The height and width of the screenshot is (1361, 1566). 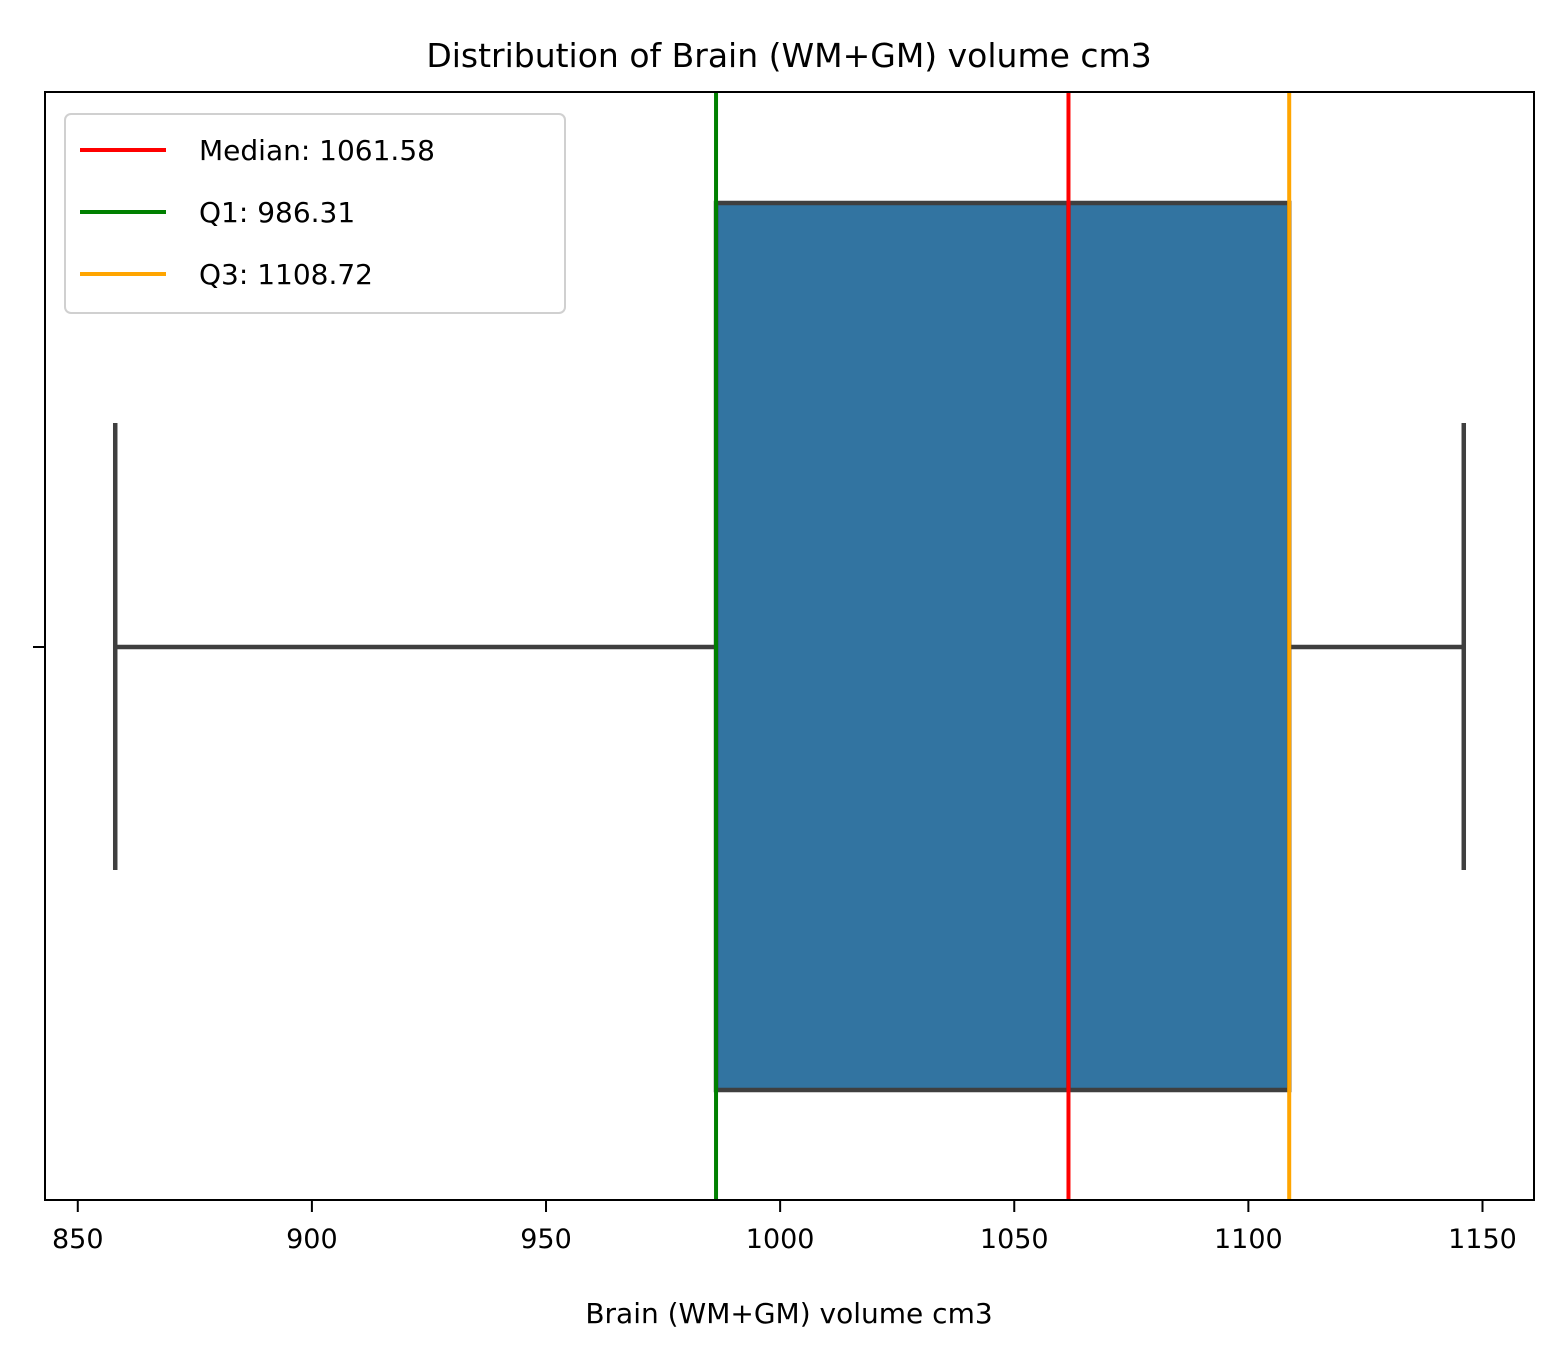 I want to click on legend-frame, so click(x=315, y=213).